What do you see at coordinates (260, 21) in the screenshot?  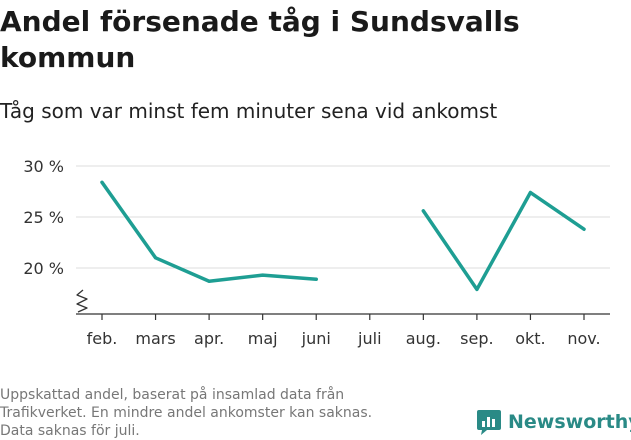 I see `chart-title-line-1: Andel försenade tåg i Sundsvalls` at bounding box center [260, 21].